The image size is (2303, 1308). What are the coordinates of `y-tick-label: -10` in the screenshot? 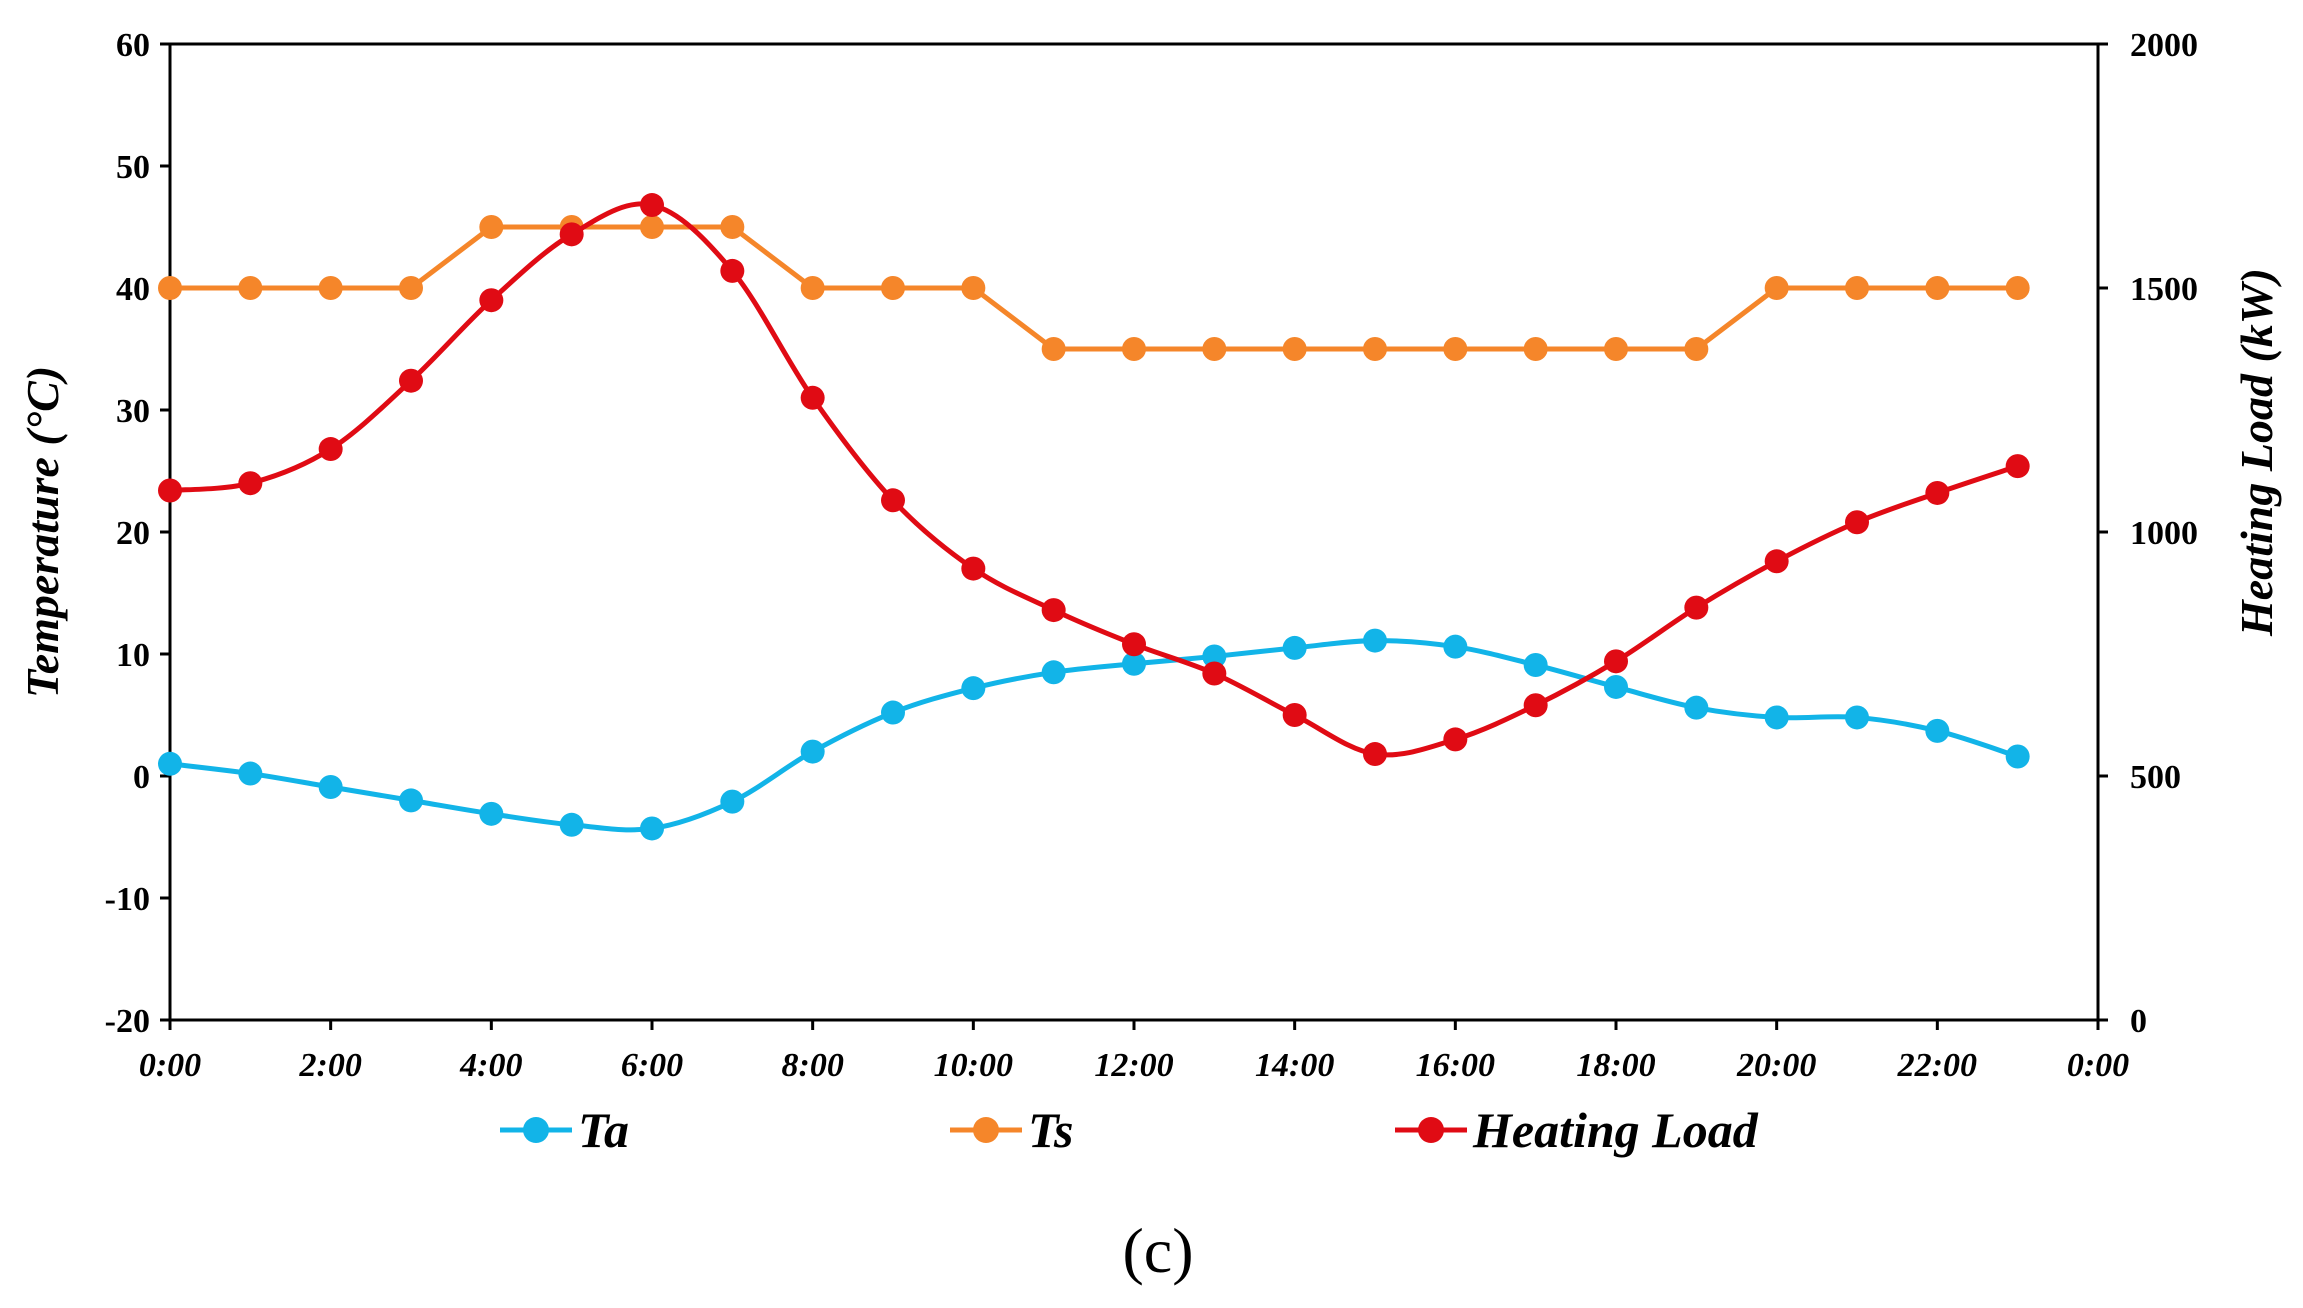 It's located at (127, 899).